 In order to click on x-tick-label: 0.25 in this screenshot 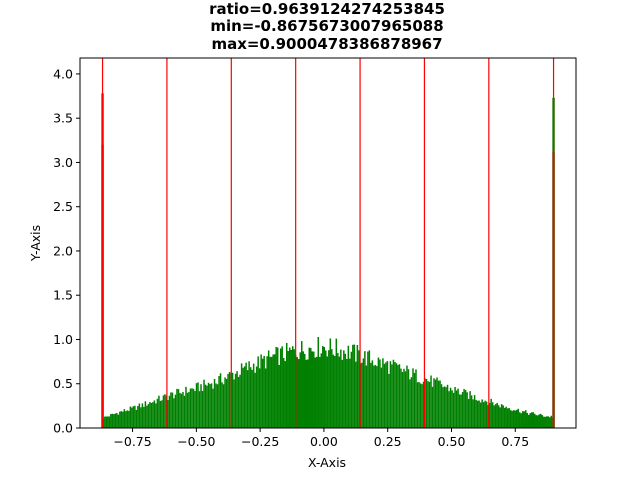, I will do `click(388, 441)`.